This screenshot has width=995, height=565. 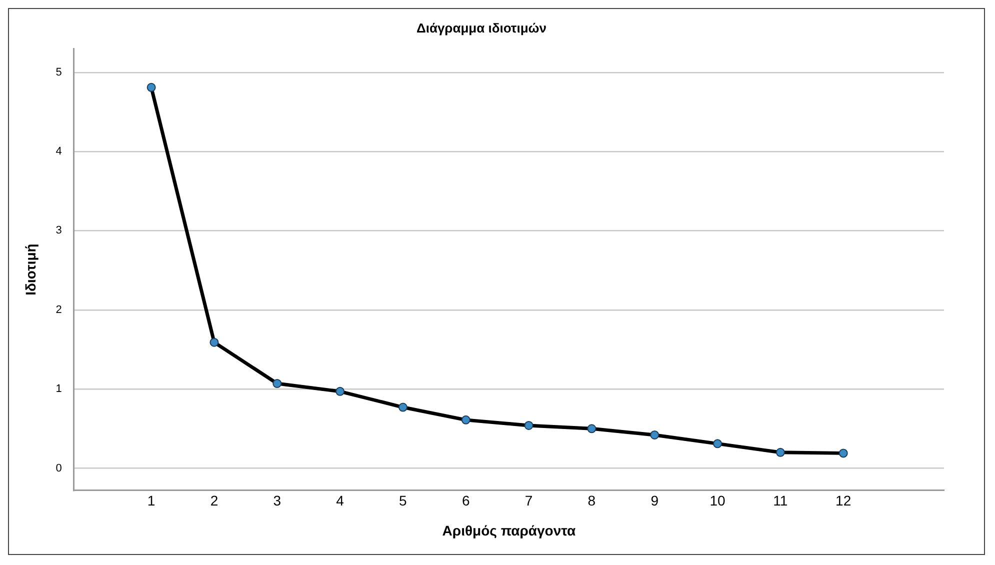 I want to click on x-tick-label: 2, so click(x=214, y=500).